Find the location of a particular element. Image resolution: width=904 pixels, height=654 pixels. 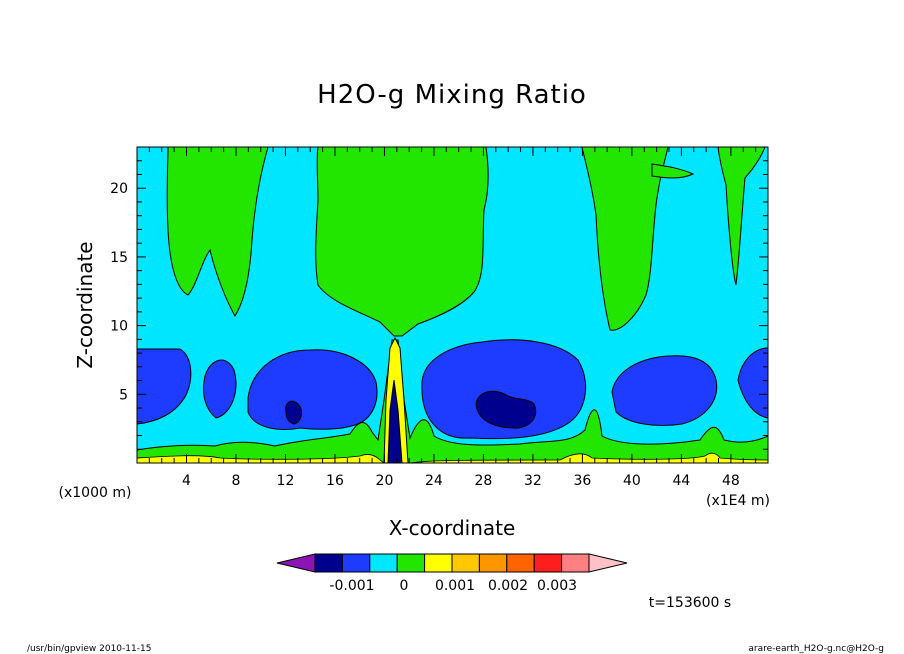

colorbar is located at coordinates (452, 563).